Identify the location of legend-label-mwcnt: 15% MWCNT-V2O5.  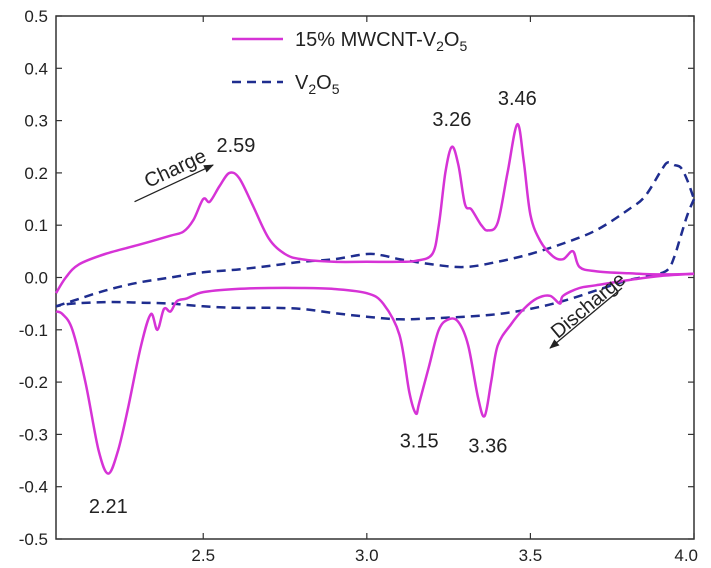
(381, 41).